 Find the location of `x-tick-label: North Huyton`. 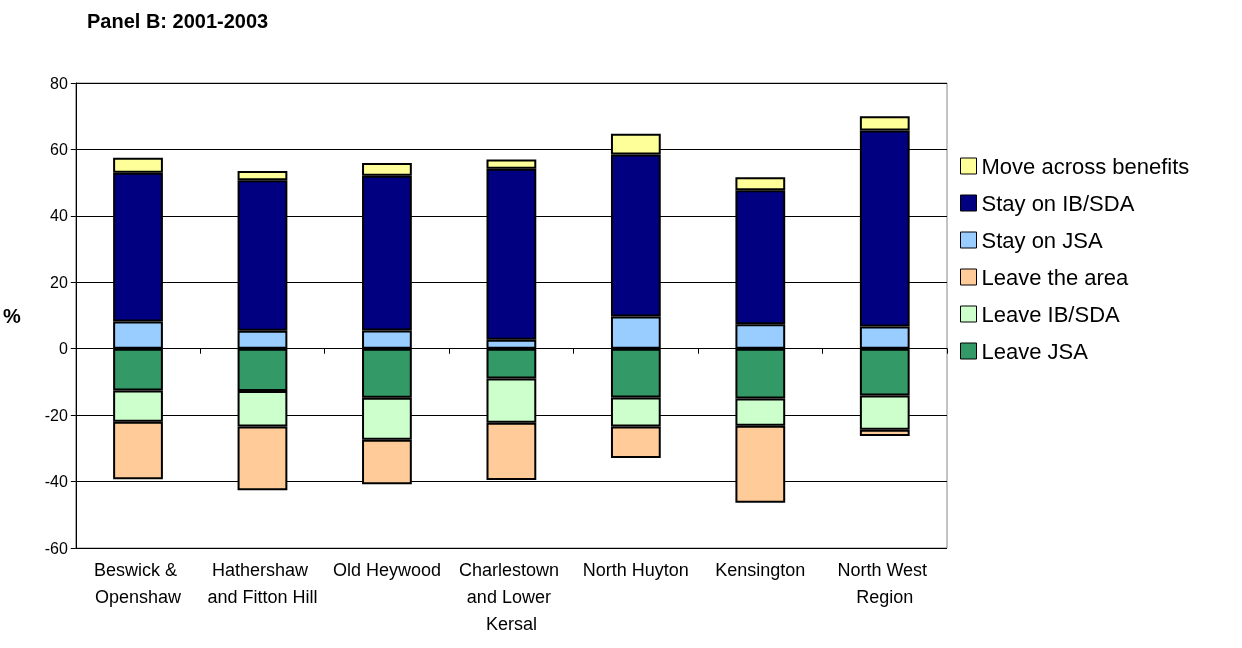

x-tick-label: North Huyton is located at coordinates (635, 569).